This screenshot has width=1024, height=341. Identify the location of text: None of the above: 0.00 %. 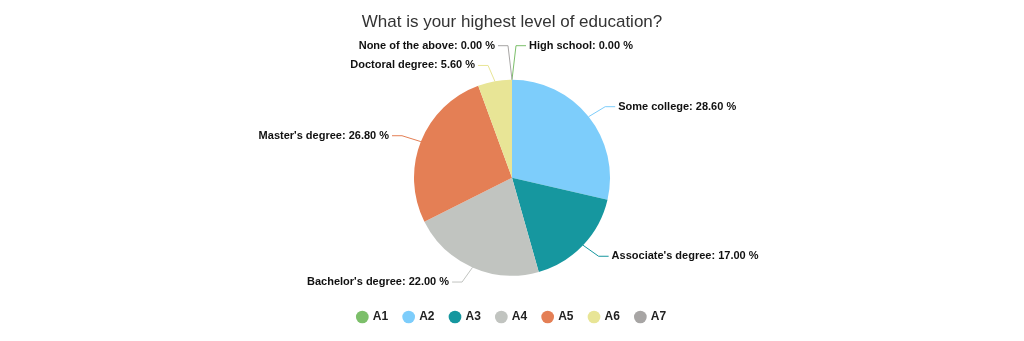
(426, 44).